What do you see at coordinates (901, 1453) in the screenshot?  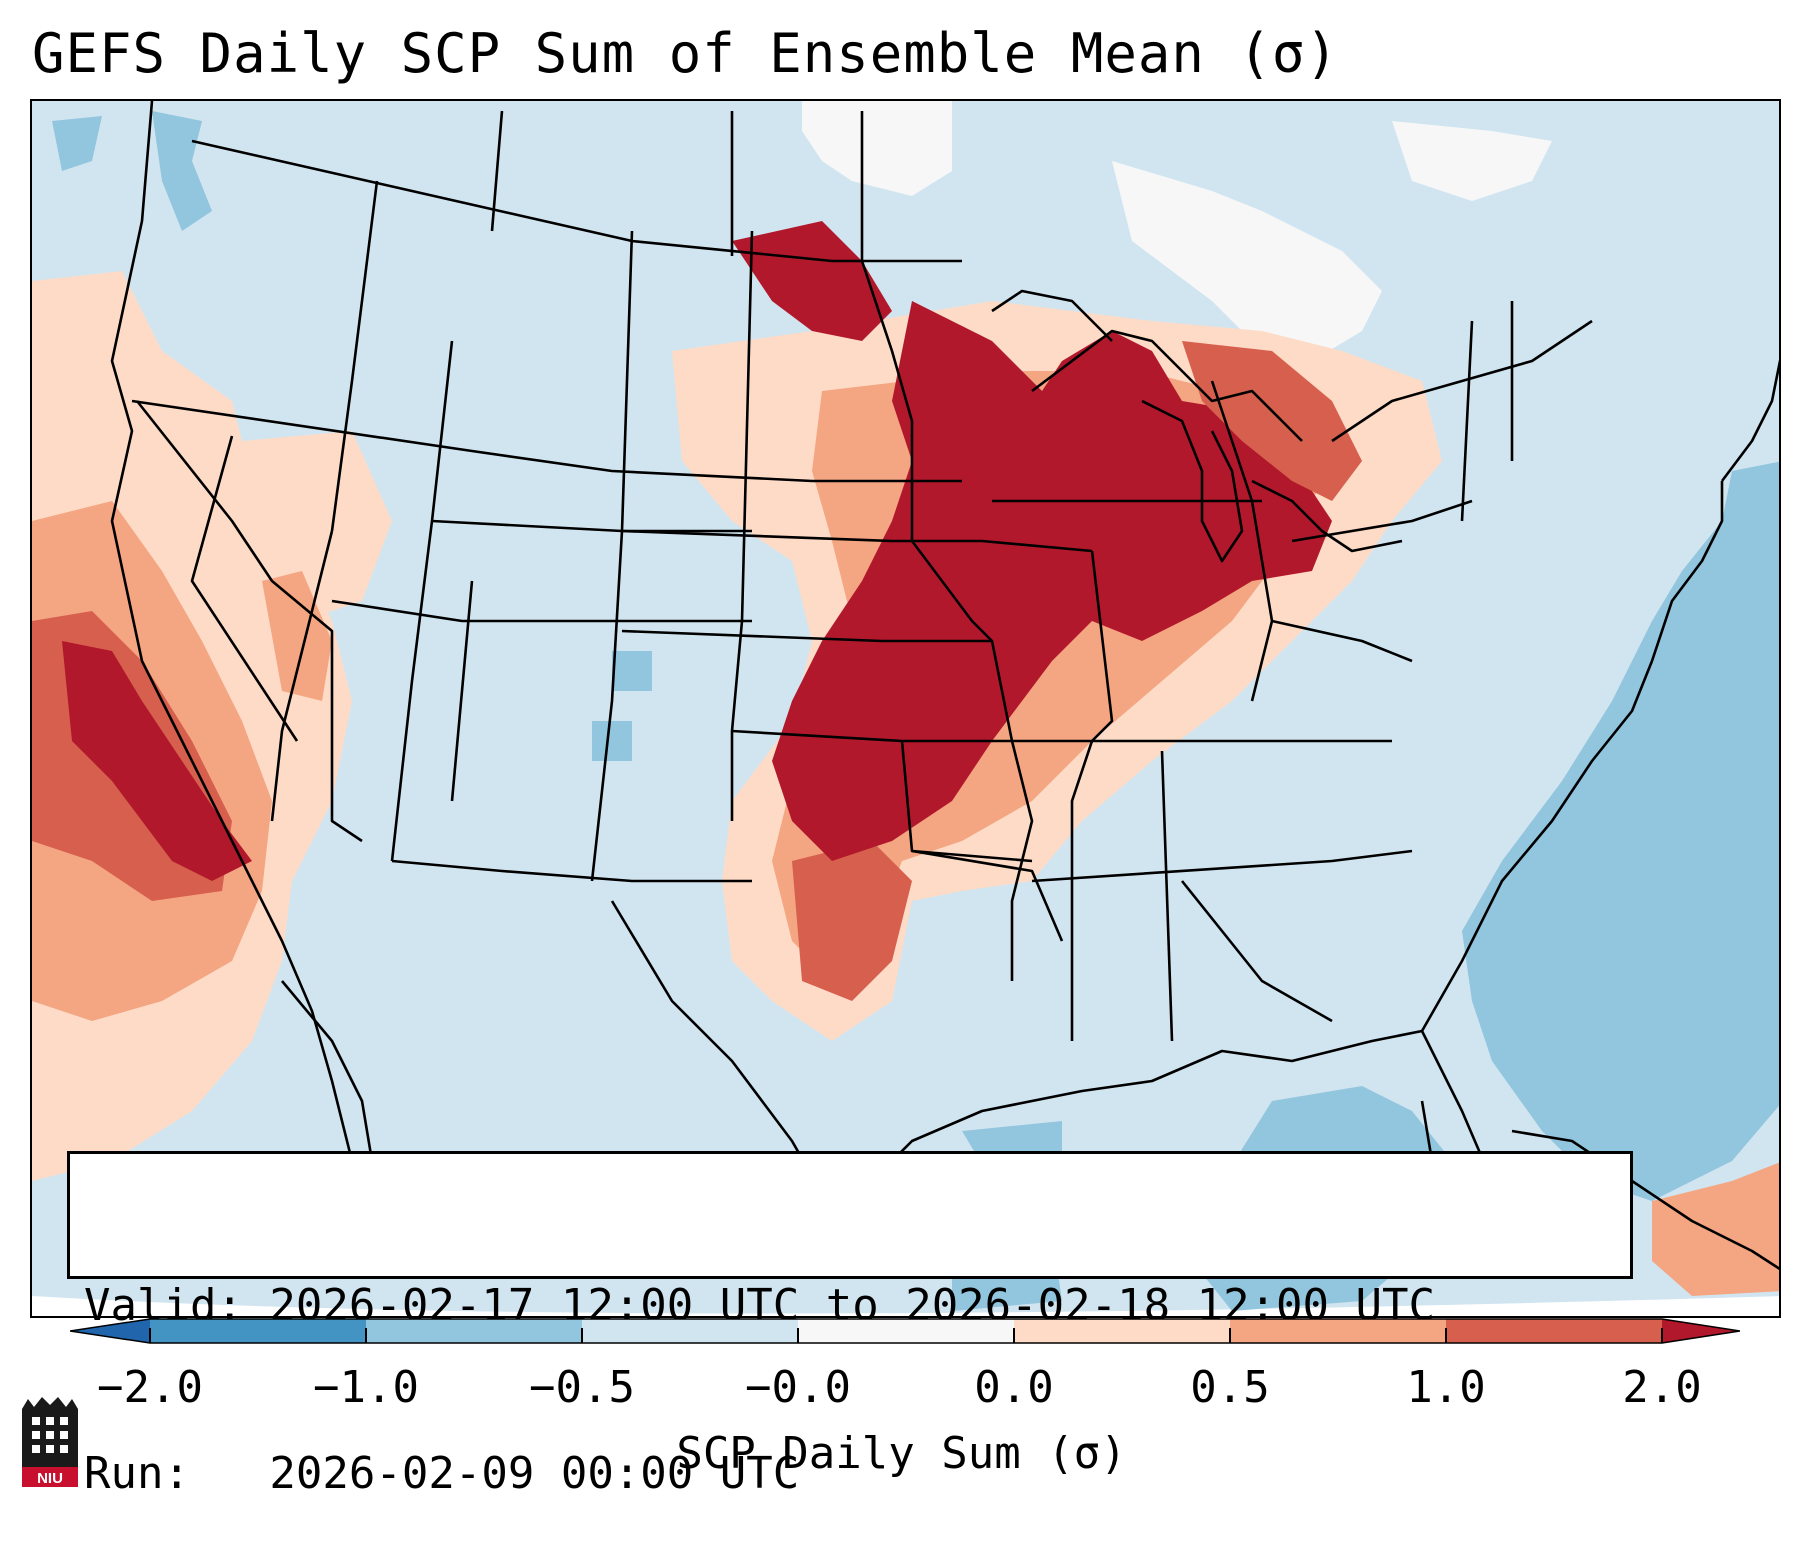 I see `colorbar-label: SCP Daily Sum (σ)` at bounding box center [901, 1453].